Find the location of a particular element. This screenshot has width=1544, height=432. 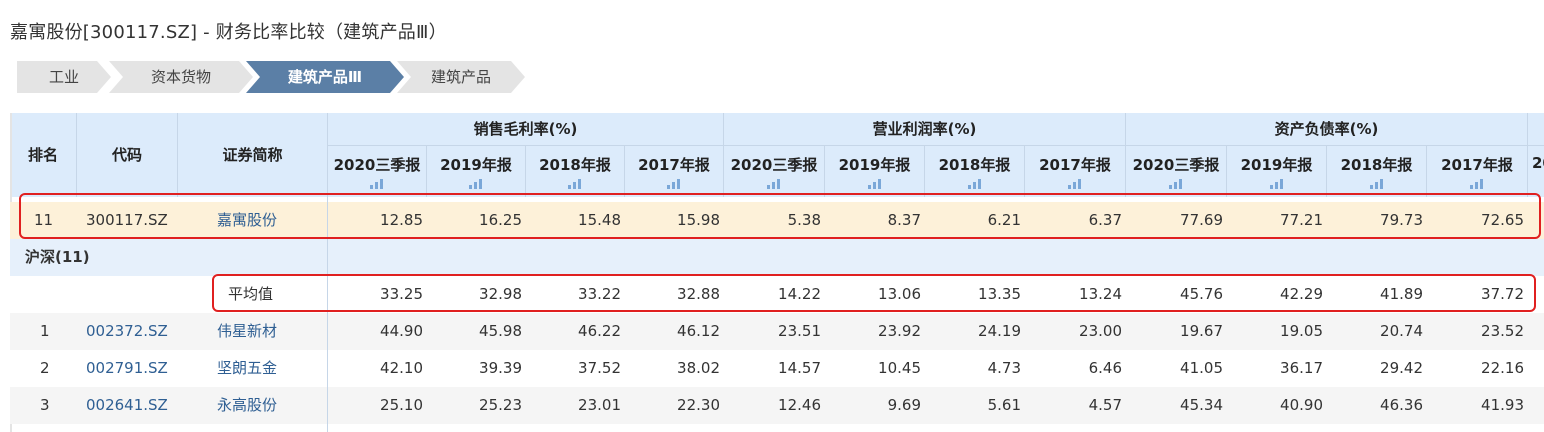

header-code: 代码 is located at coordinates (127, 155).